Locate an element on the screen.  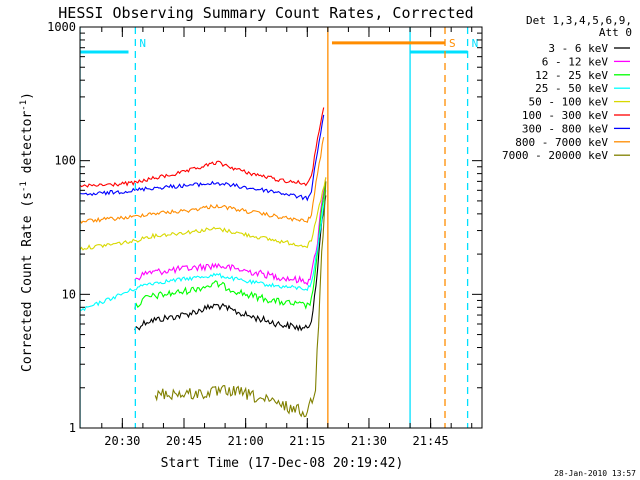
legend-label-9: 7000 - 20000 keV is located at coordinates (555, 155).